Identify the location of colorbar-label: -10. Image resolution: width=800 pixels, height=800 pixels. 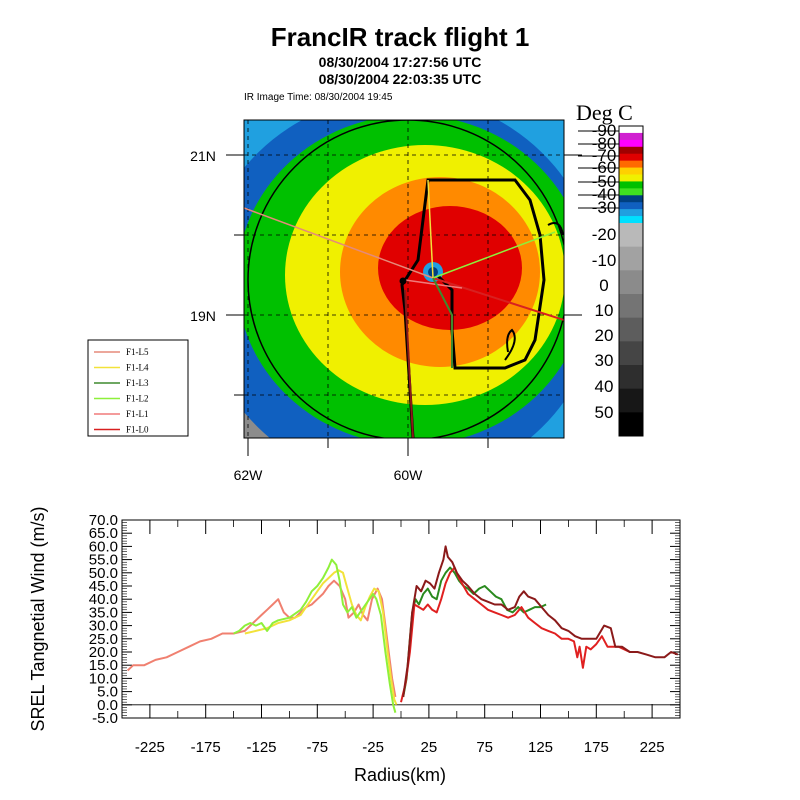
(604, 260).